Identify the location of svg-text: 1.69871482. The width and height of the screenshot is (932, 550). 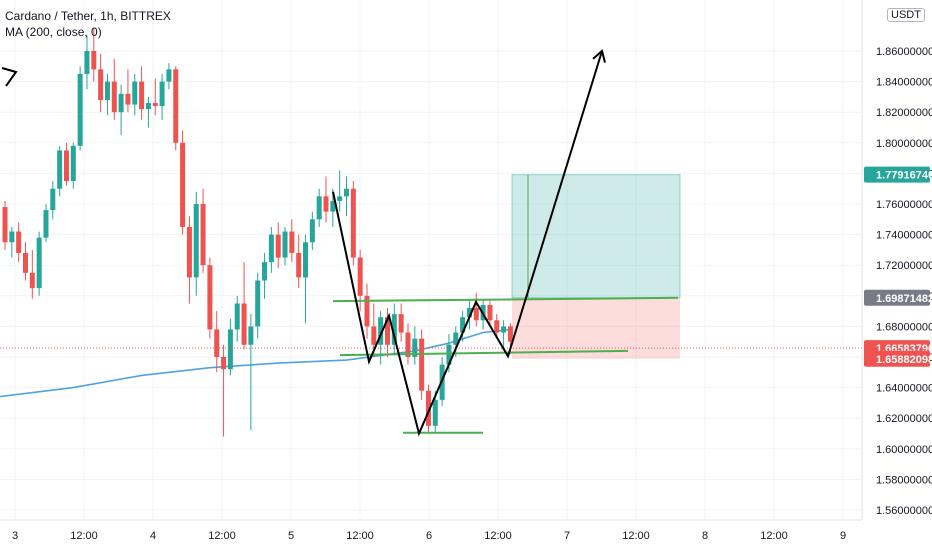
(904, 299).